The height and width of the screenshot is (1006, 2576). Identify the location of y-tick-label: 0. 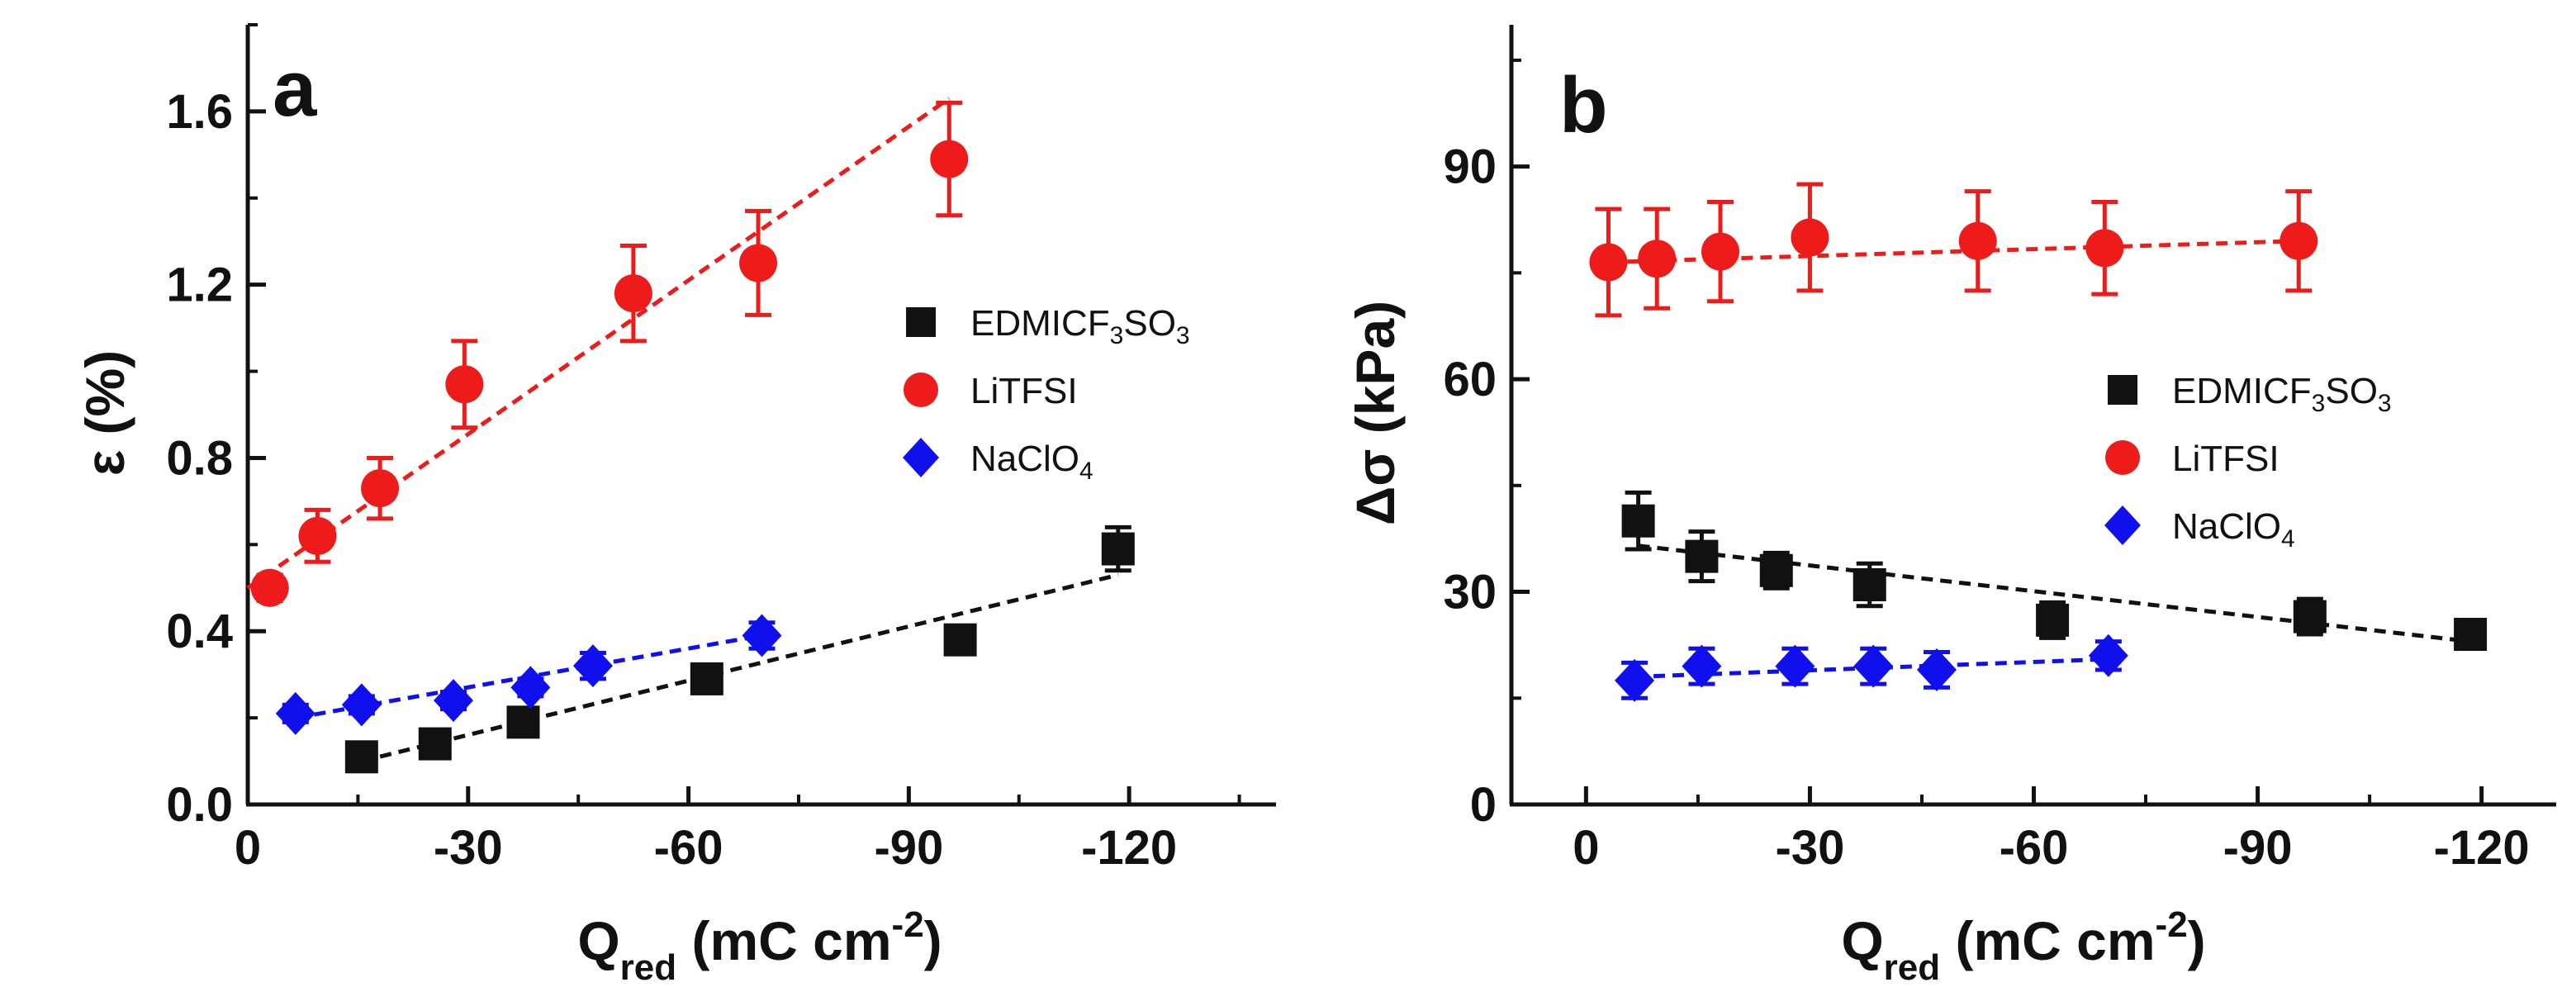
(1483, 805).